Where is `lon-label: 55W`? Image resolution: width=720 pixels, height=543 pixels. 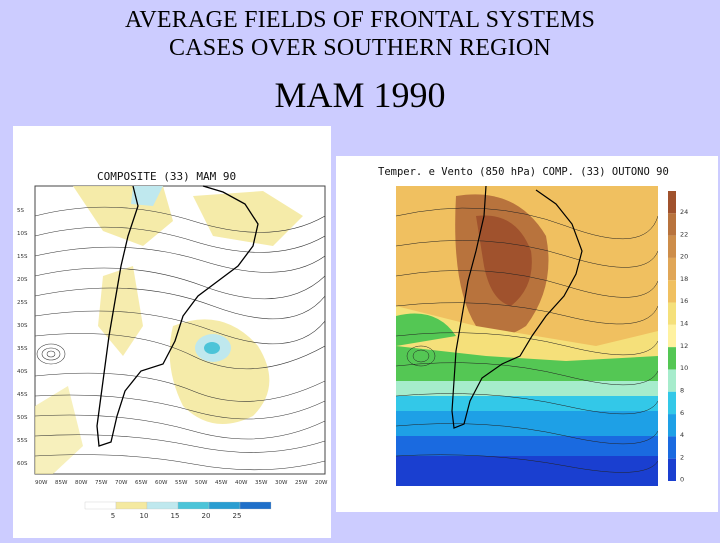 lon-label: 55W is located at coordinates (181, 483).